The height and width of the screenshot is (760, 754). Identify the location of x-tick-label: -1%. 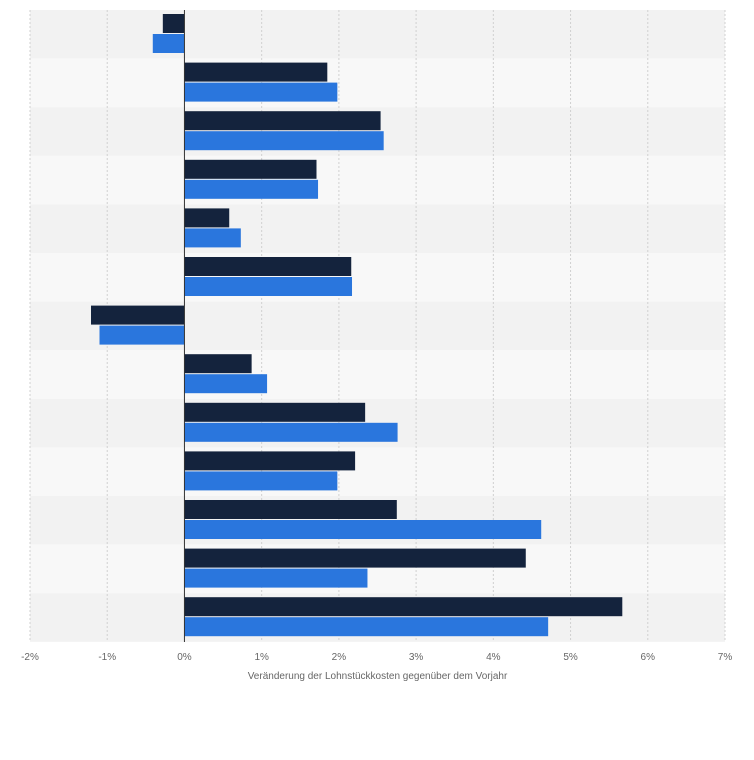
(107, 657).